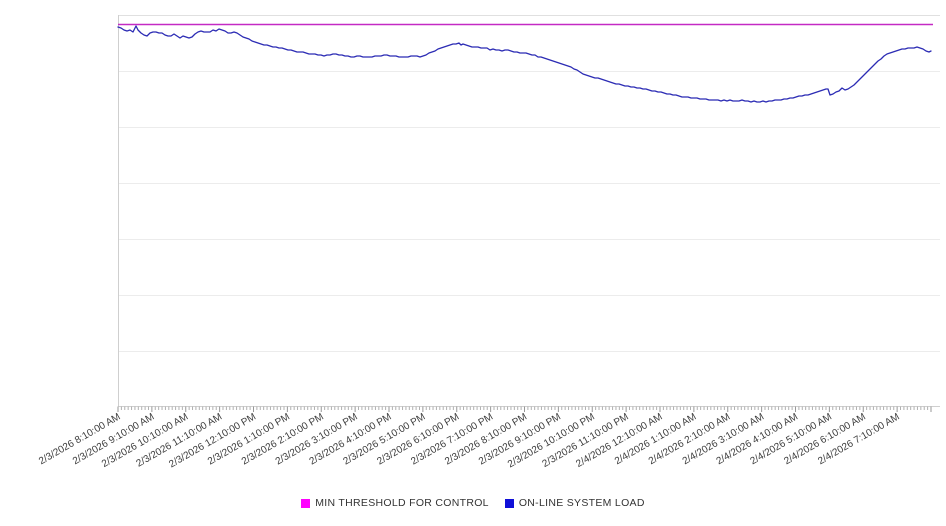 Image resolution: width=946 pixels, height=526 pixels. Describe the element at coordinates (581, 503) in the screenshot. I see `legend-label-online-system-load: ON-LINE SYSTEM LOAD` at that location.